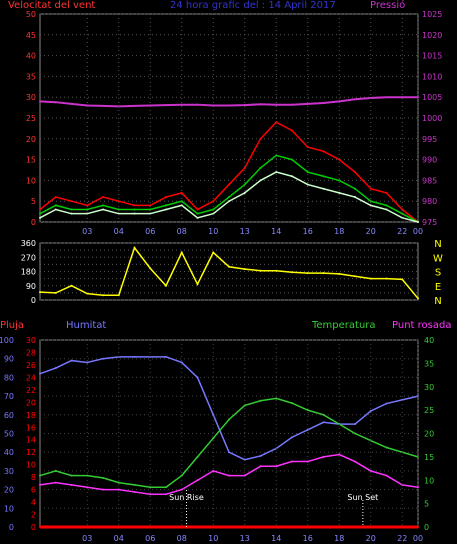 This screenshot has width=457, height=544. What do you see at coordinates (9, 452) in the screenshot?
I see `humidity-tick-label: 40` at bounding box center [9, 452].